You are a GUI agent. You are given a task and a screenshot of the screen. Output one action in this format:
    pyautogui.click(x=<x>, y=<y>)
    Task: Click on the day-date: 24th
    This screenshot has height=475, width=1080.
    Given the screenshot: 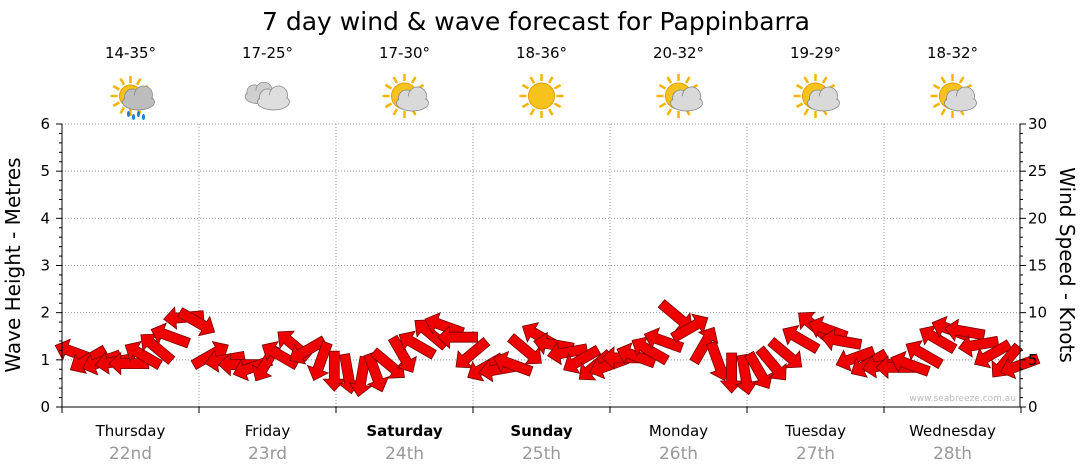 What is the action you would take?
    pyautogui.click(x=404, y=454)
    